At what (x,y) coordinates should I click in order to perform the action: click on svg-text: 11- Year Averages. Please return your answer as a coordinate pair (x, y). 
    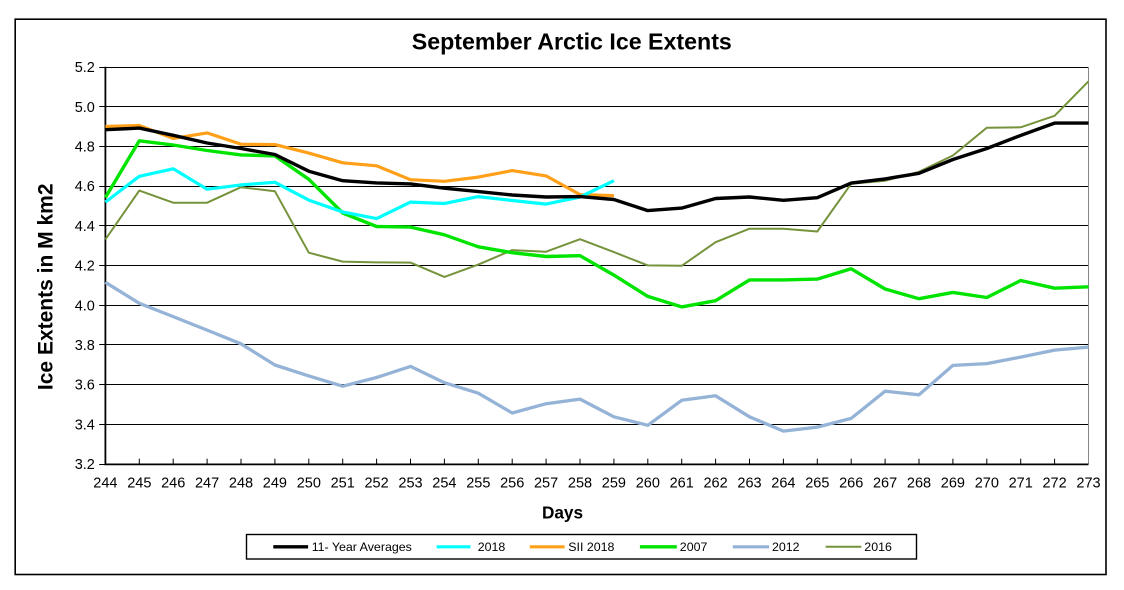
    Looking at the image, I should click on (362, 547).